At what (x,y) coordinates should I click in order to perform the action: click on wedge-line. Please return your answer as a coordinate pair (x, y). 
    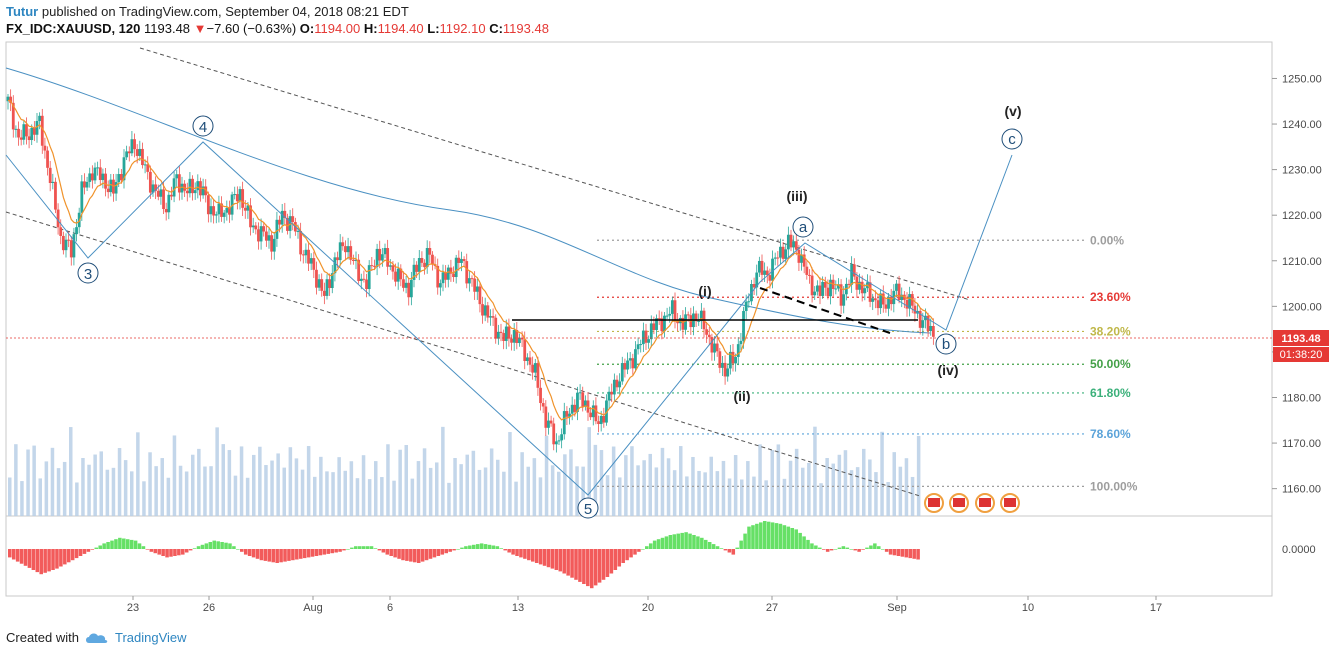
    Looking at the image, I should click on (825, 310).